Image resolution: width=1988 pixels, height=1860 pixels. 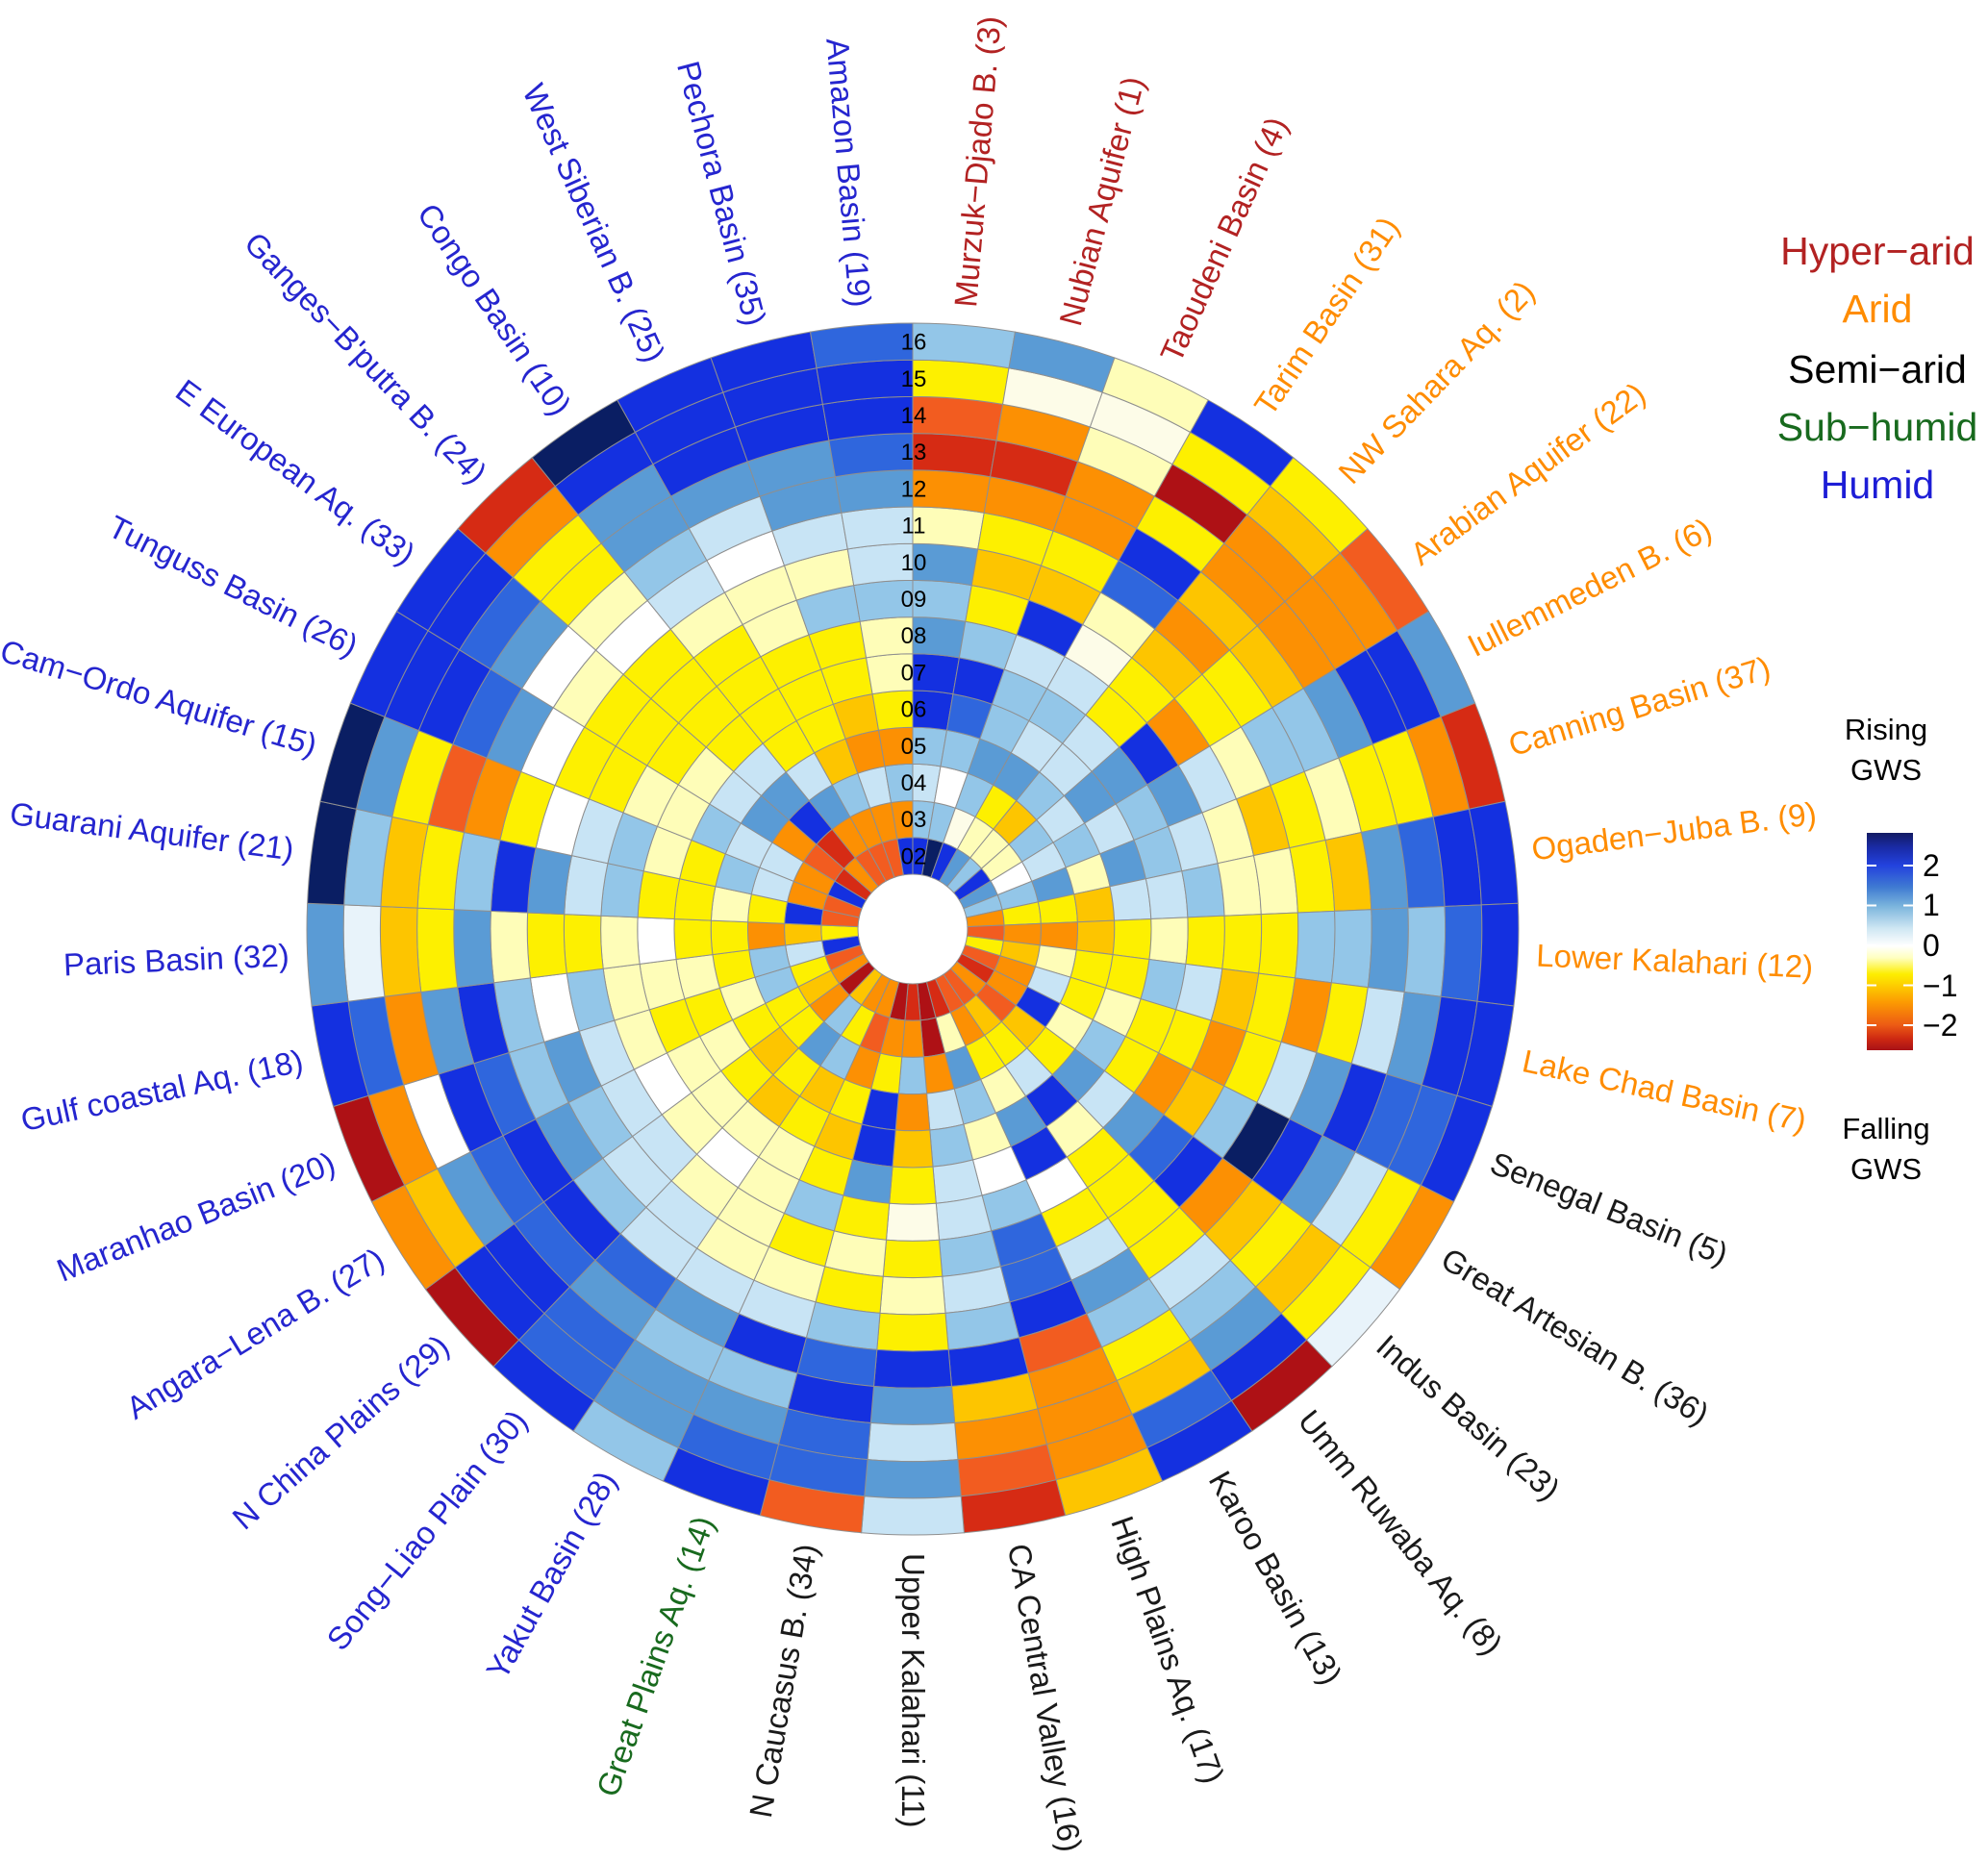 What do you see at coordinates (914, 747) in the screenshot?
I see `svg-text: 05` at bounding box center [914, 747].